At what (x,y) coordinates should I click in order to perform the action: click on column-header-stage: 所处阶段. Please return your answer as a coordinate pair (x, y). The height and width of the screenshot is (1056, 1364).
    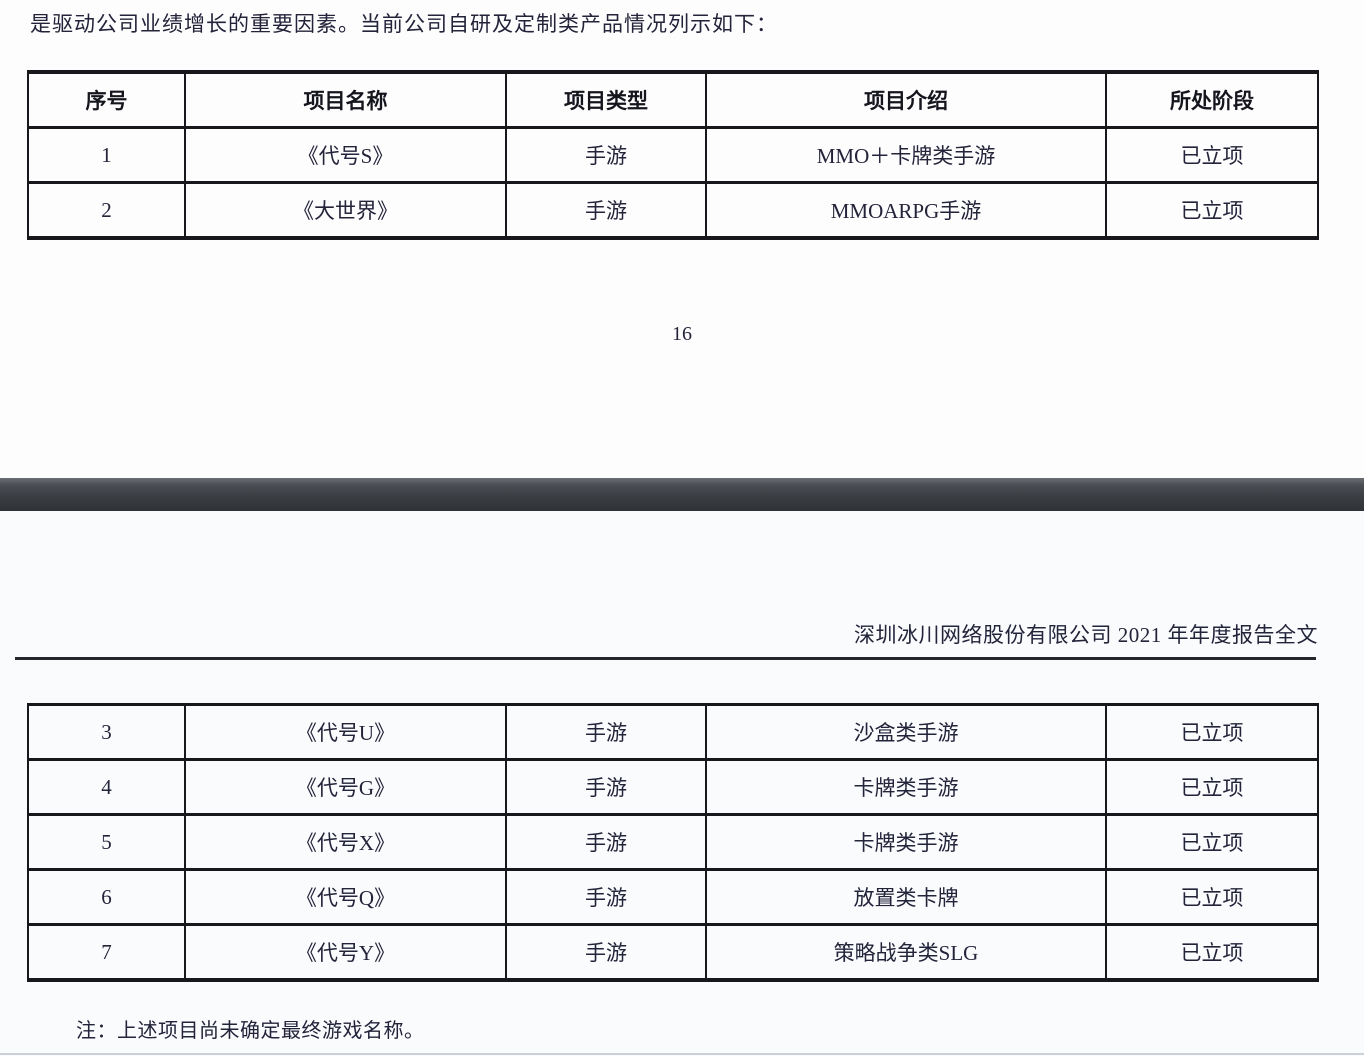
    Looking at the image, I should click on (1212, 99).